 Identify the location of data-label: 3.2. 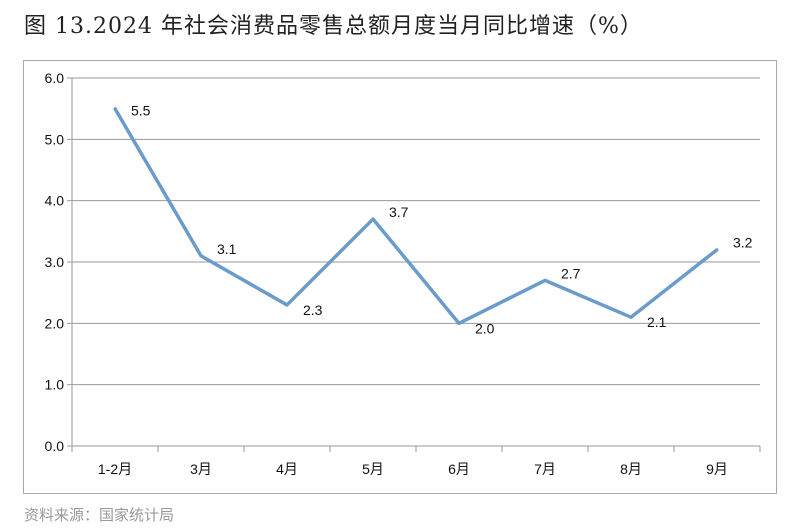
(743, 243).